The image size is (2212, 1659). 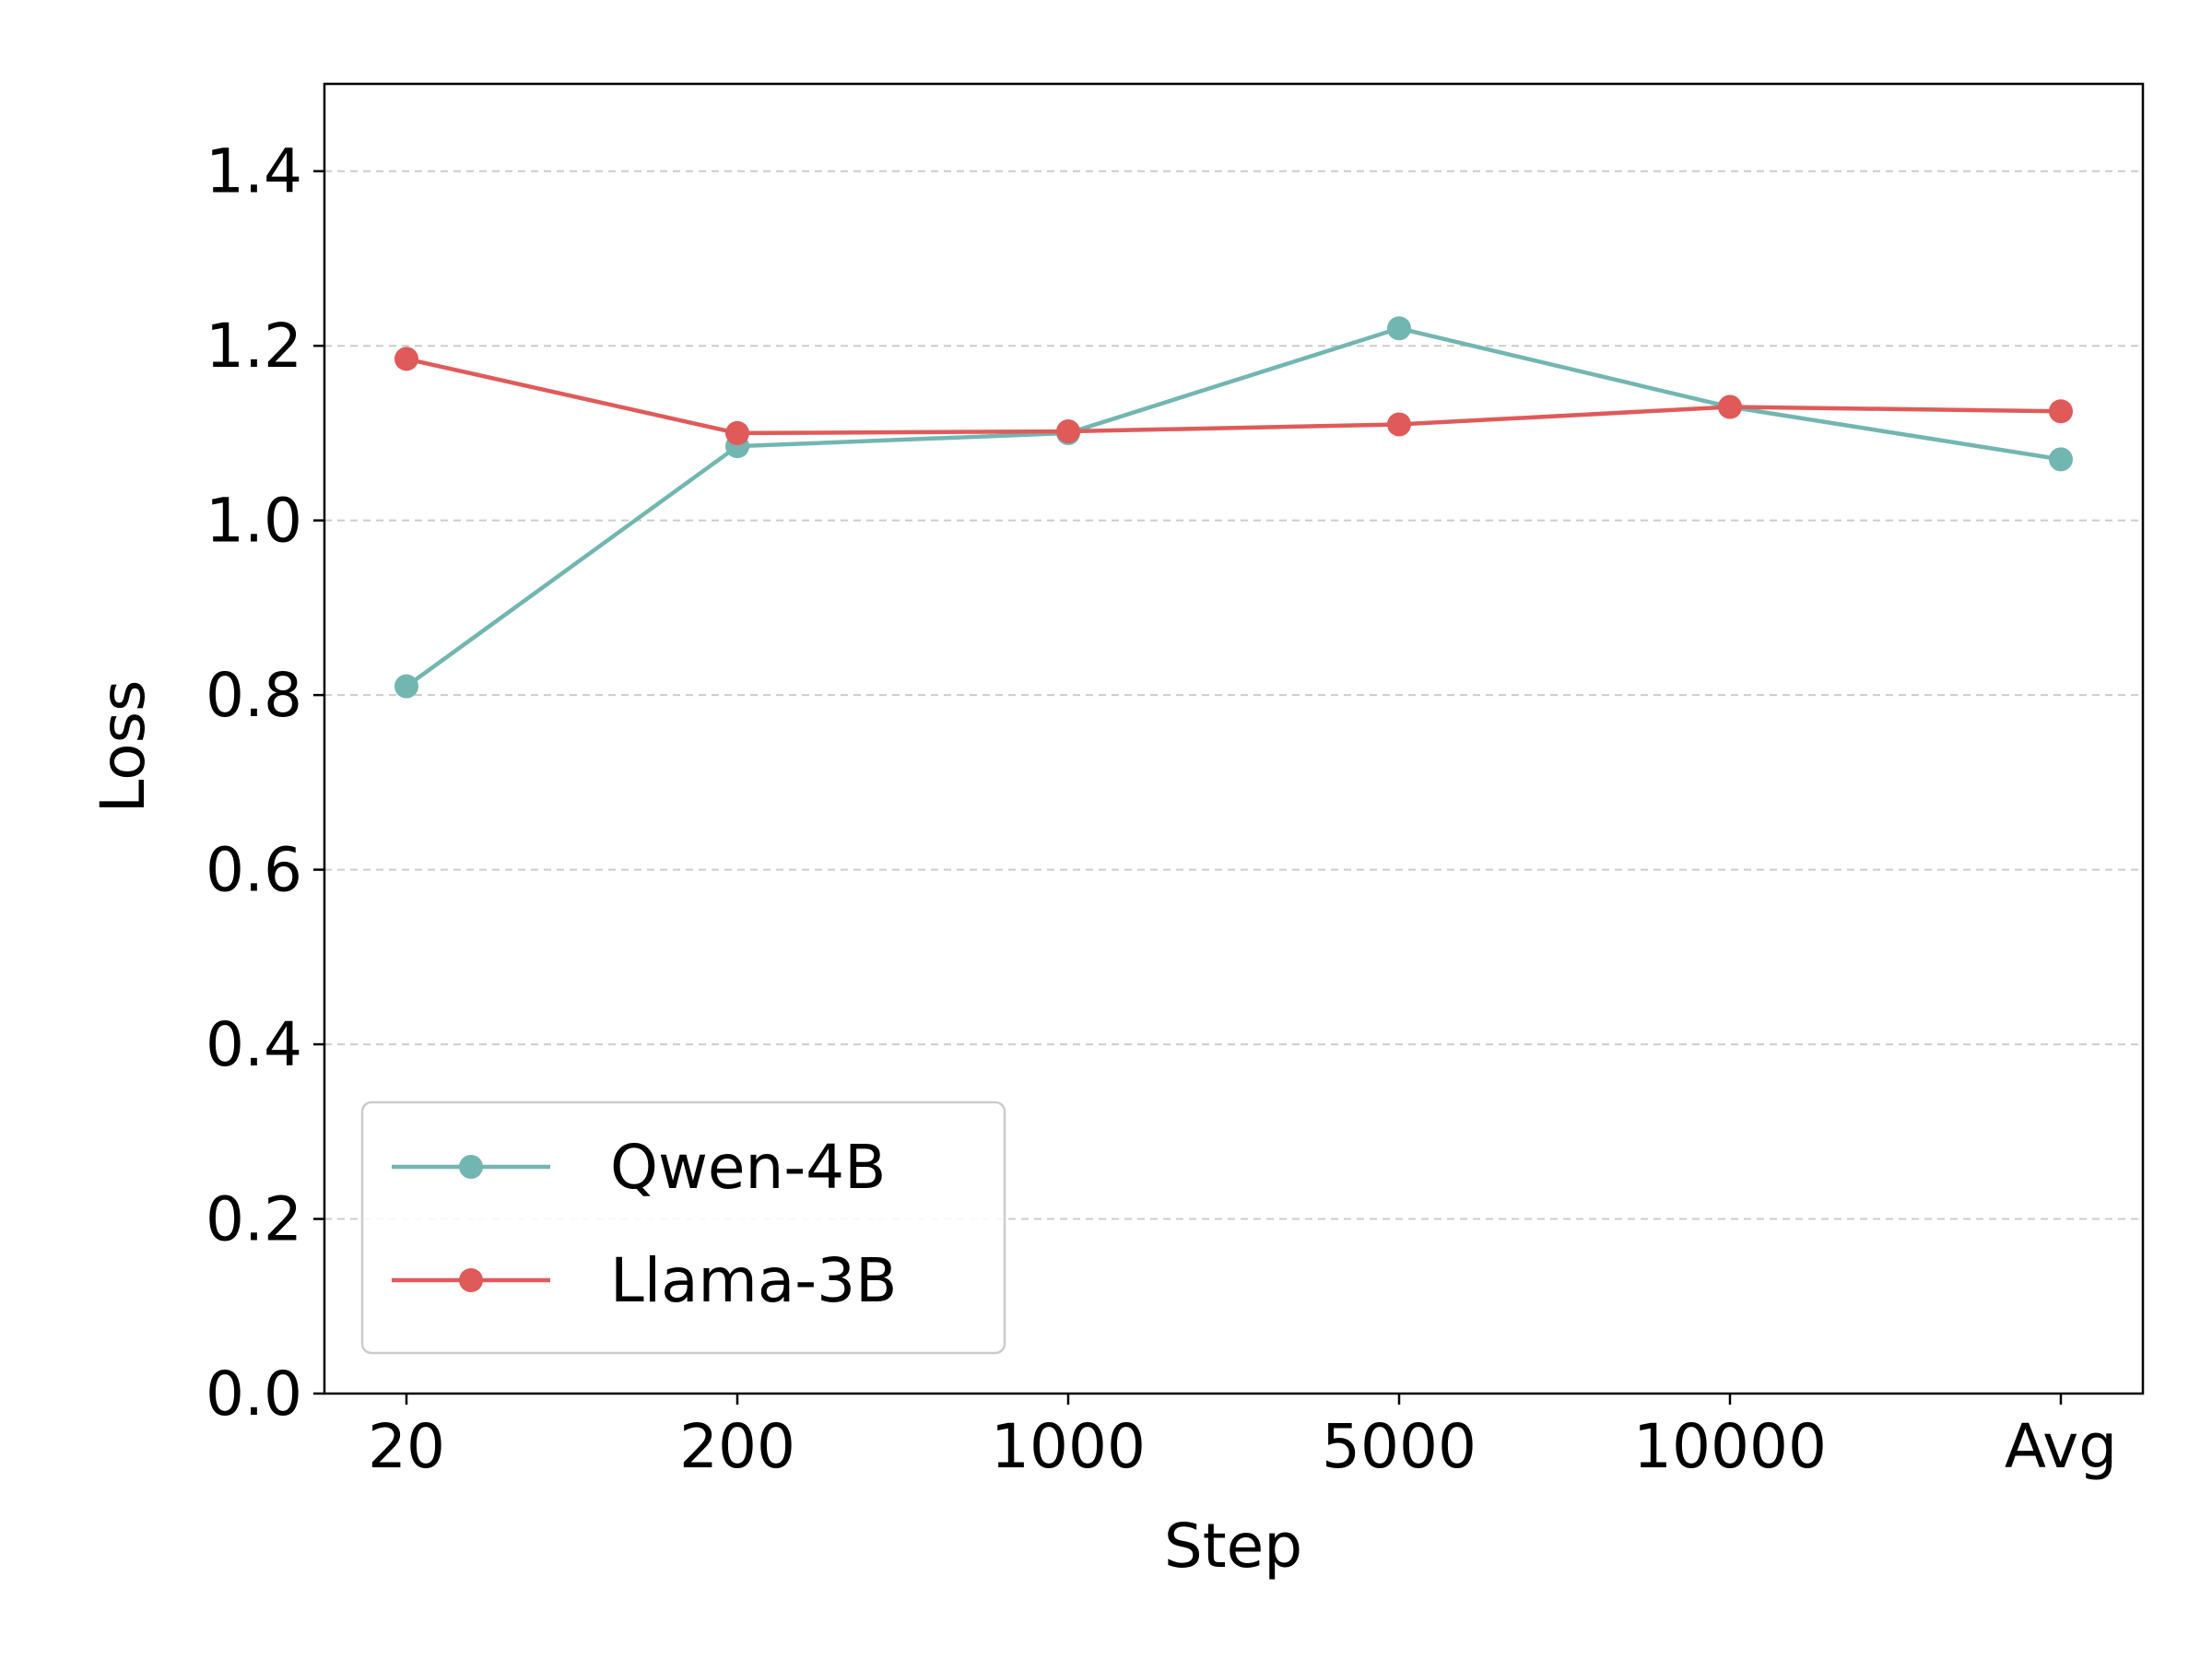 I want to click on y-tick-label-1.0: 1.0, so click(x=254, y=521).